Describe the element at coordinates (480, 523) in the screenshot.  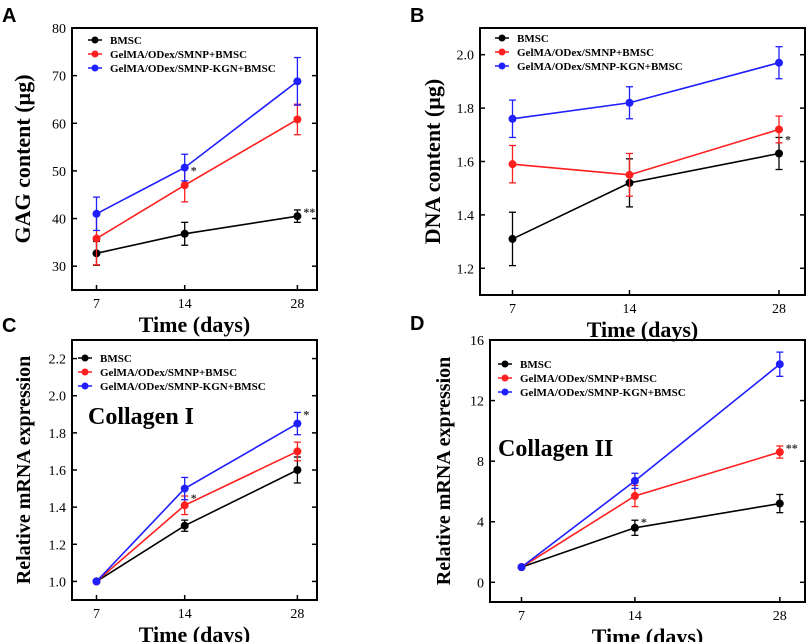
I see `y-tick-label: 4` at that location.